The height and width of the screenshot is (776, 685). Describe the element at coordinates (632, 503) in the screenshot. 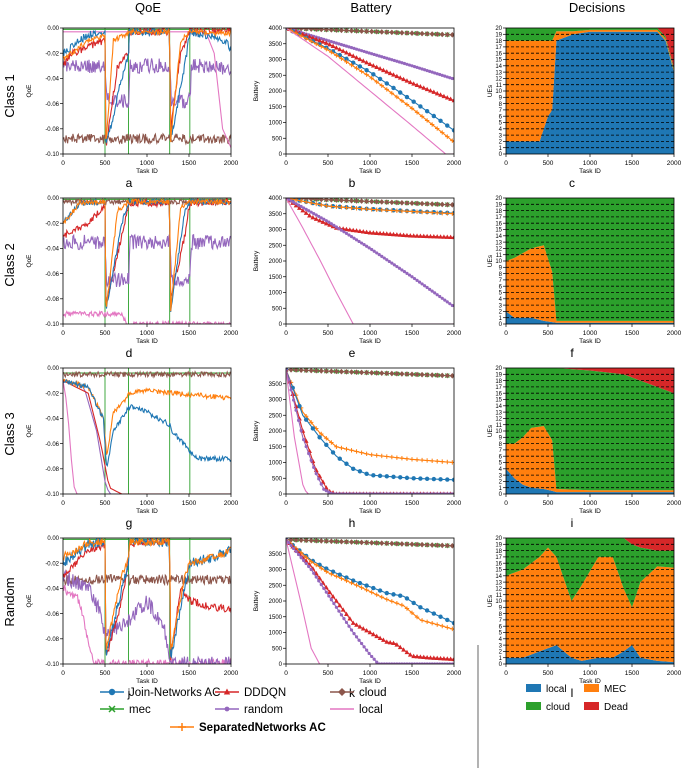

I see `panel-i-xtick-label-3: 1500` at that location.